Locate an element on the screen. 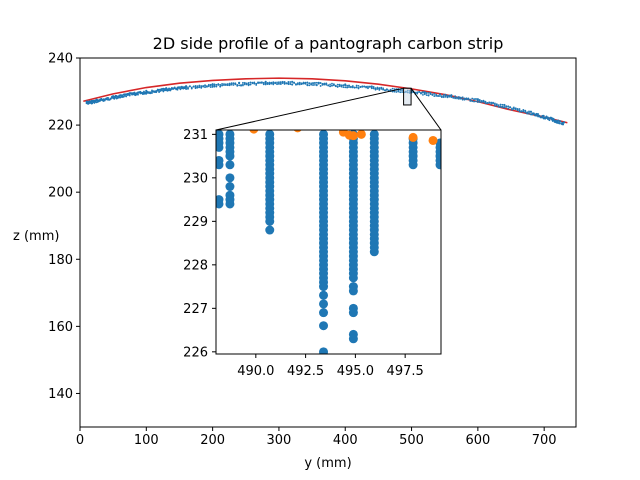  y-axis-ticks: 140 160 180 200 220 240 is located at coordinates (64, 227).